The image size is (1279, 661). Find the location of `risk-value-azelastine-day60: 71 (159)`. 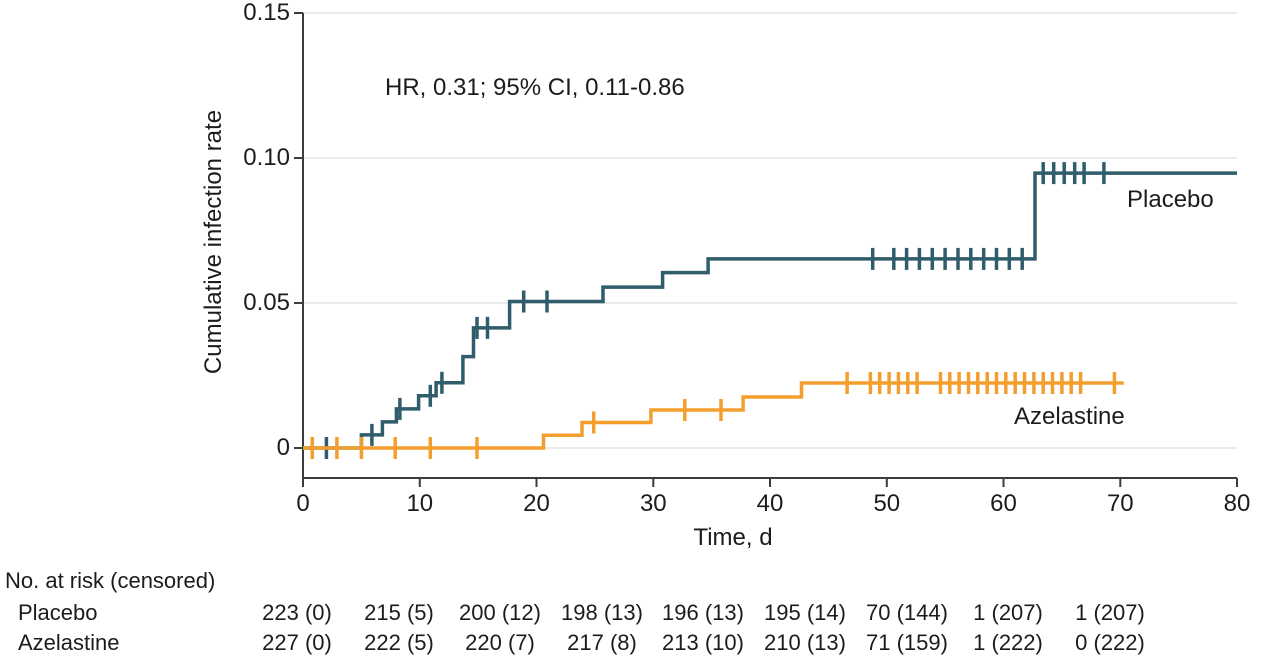

risk-value-azelastine-day60: 71 (159) is located at coordinates (907, 642).